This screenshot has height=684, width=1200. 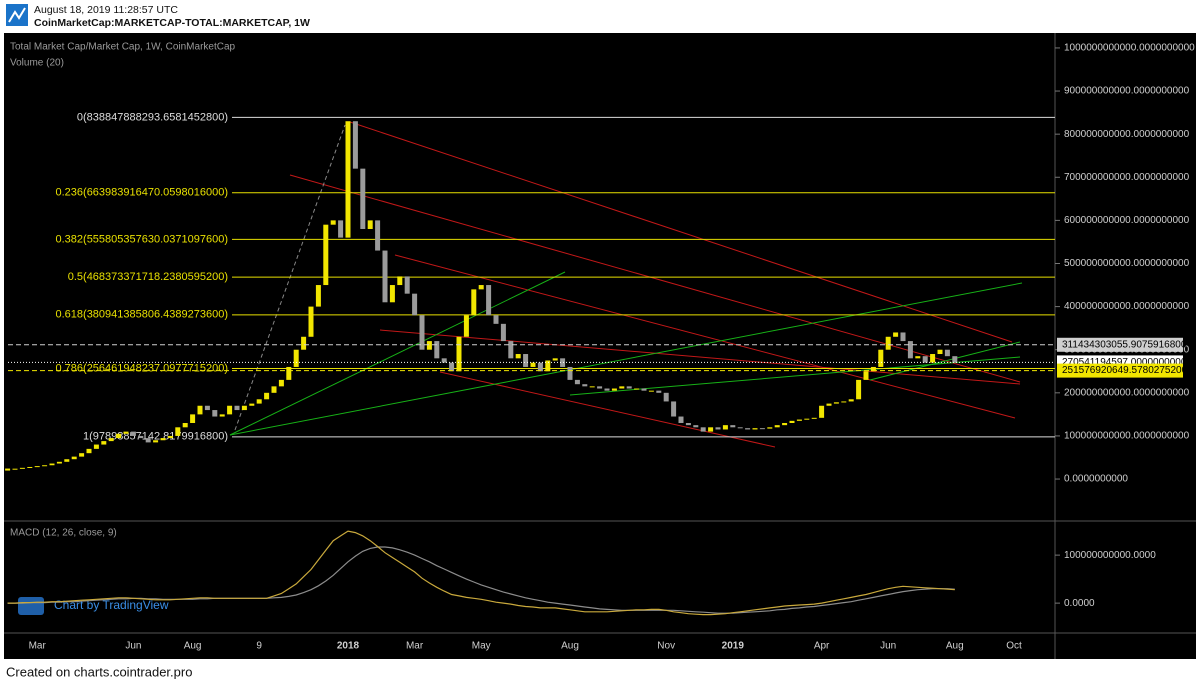 What do you see at coordinates (1124, 362) in the screenshot?
I see `price-label: 270541194597.0000000000` at bounding box center [1124, 362].